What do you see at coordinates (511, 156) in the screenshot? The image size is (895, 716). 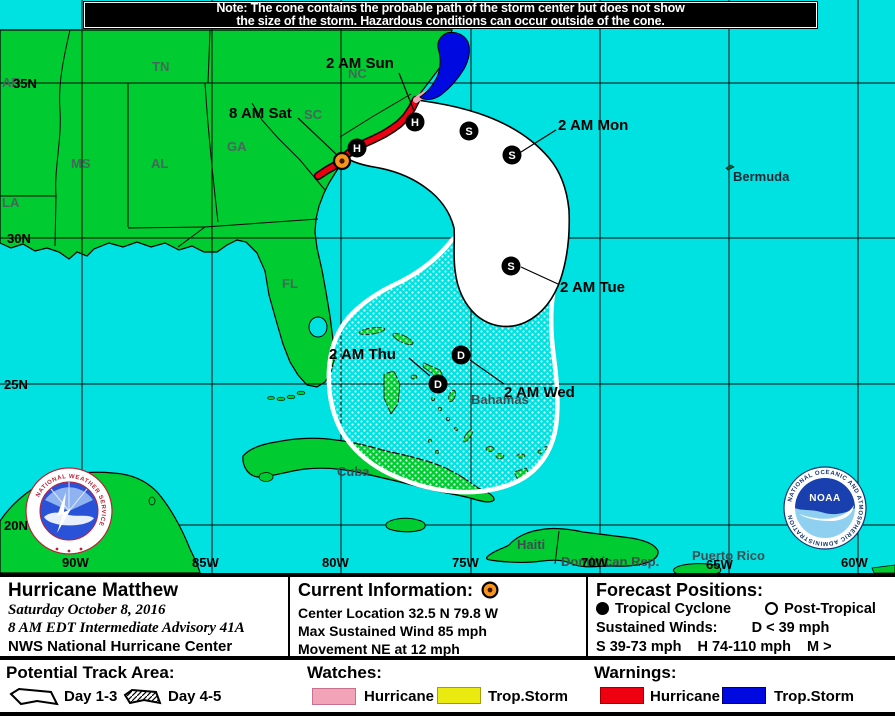 I see `marker-s2: S` at bounding box center [511, 156].